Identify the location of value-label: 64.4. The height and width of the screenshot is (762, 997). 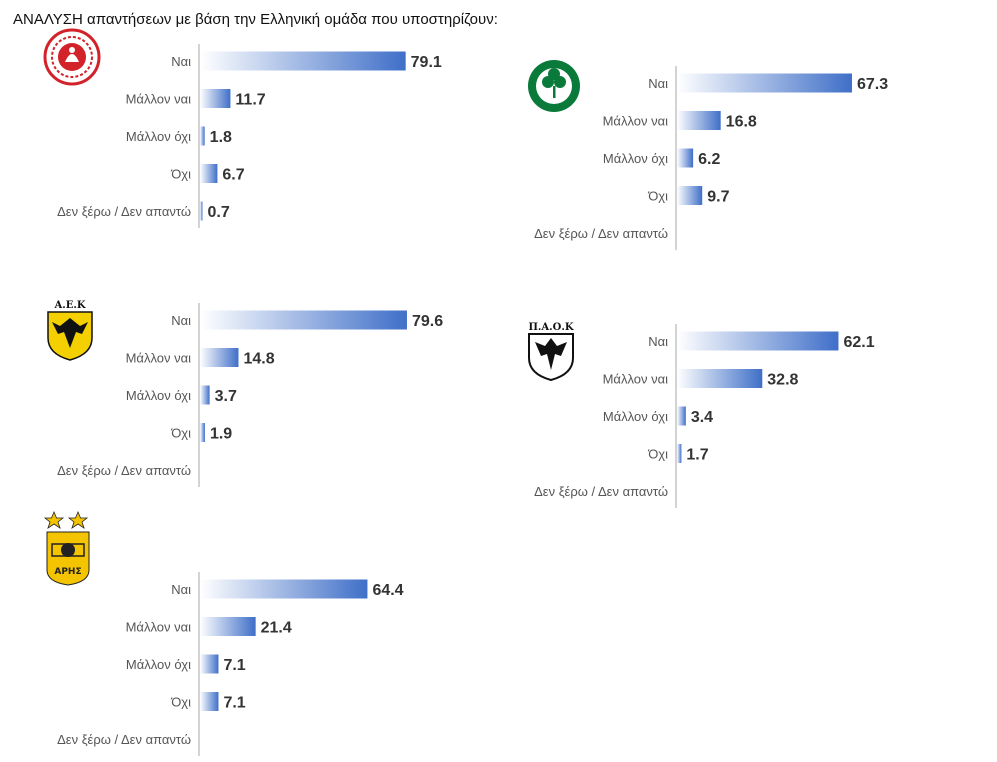
(387, 590).